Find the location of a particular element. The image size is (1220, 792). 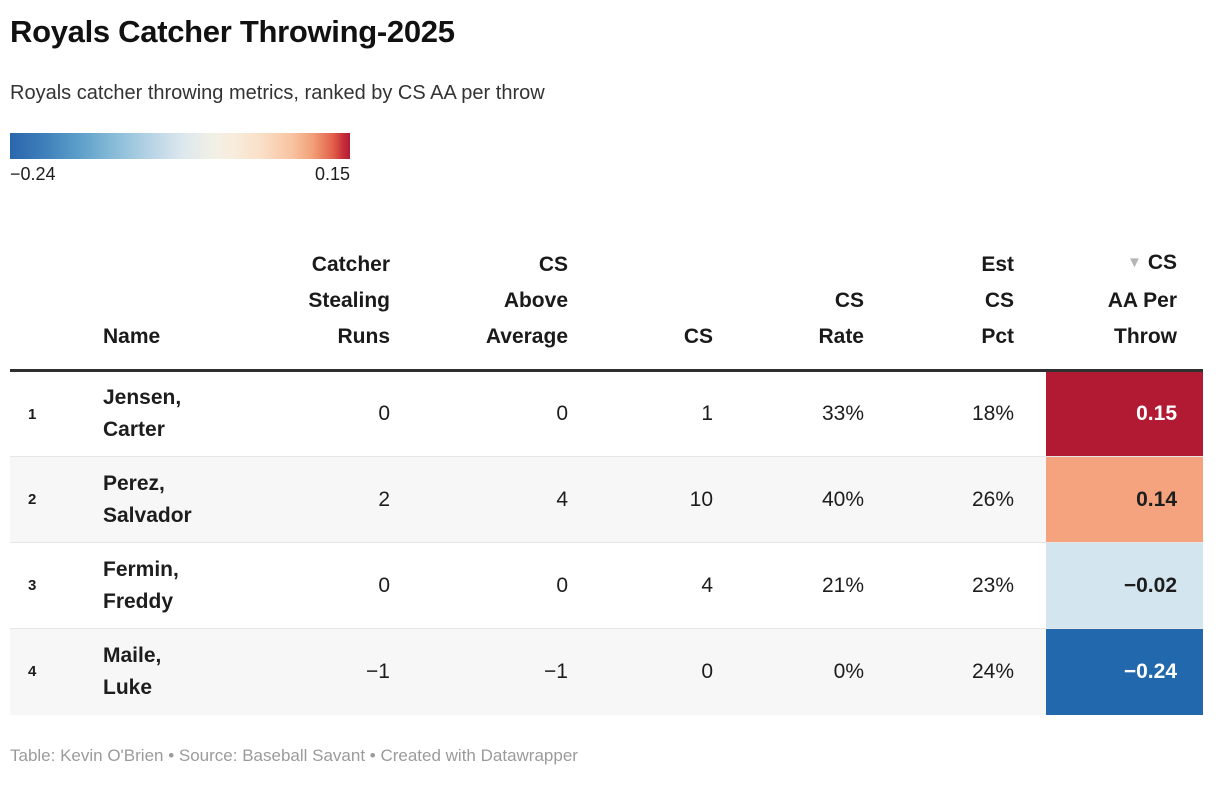

est-cs-pct-cell: 24% is located at coordinates (955, 671).